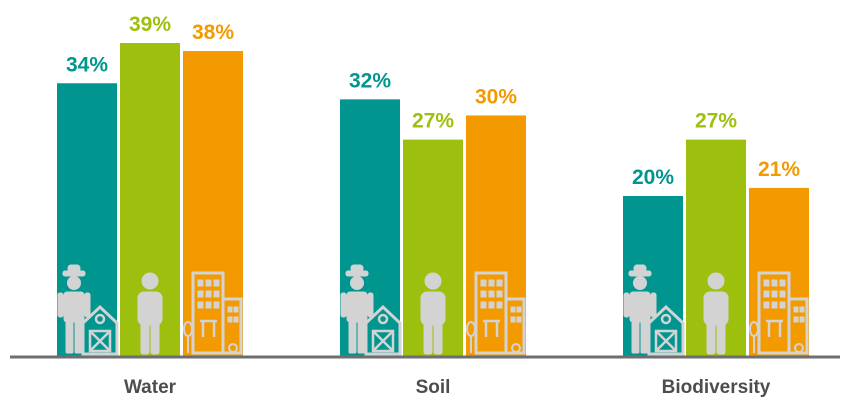 This screenshot has width=850, height=400. Describe the element at coordinates (496, 96) in the screenshot. I see `value-label-soil-3: 30%` at that location.